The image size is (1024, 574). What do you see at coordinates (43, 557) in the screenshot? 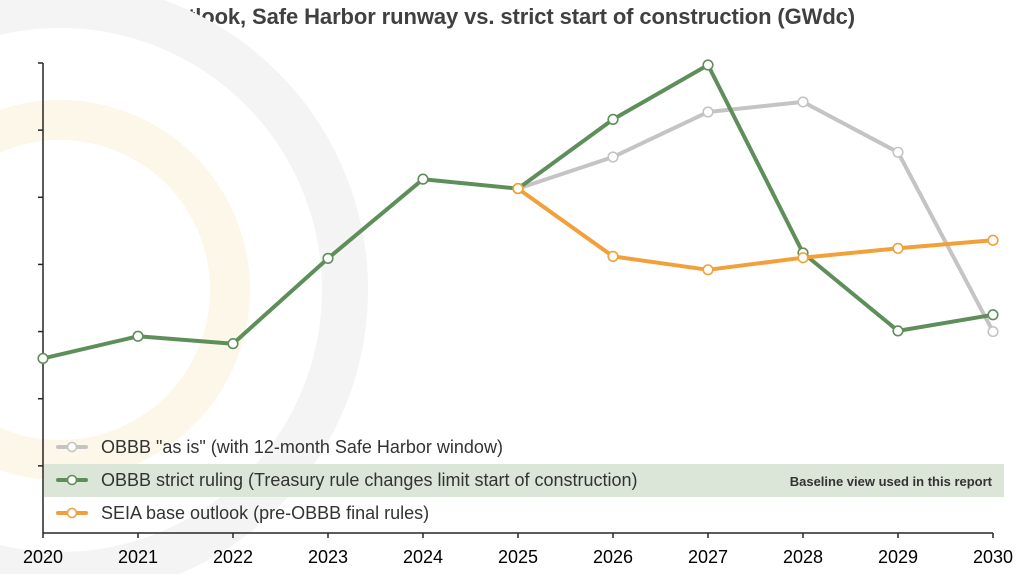
I see `x-tick-label: 2020` at bounding box center [43, 557].